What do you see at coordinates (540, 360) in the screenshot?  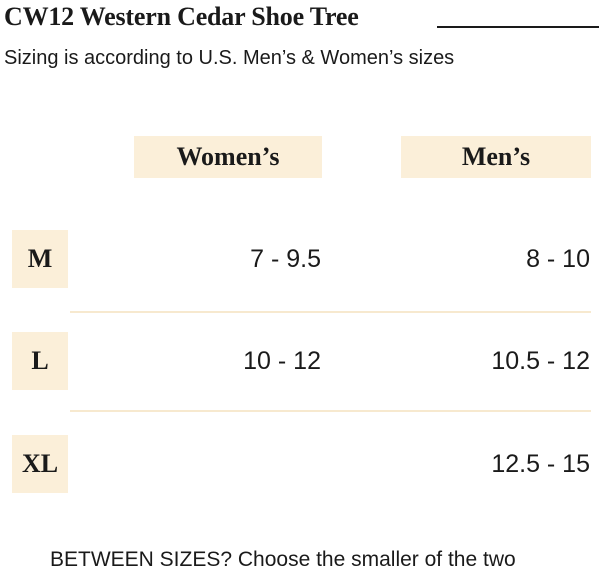 I see `mens-size-value: 10.5 - 12` at bounding box center [540, 360].